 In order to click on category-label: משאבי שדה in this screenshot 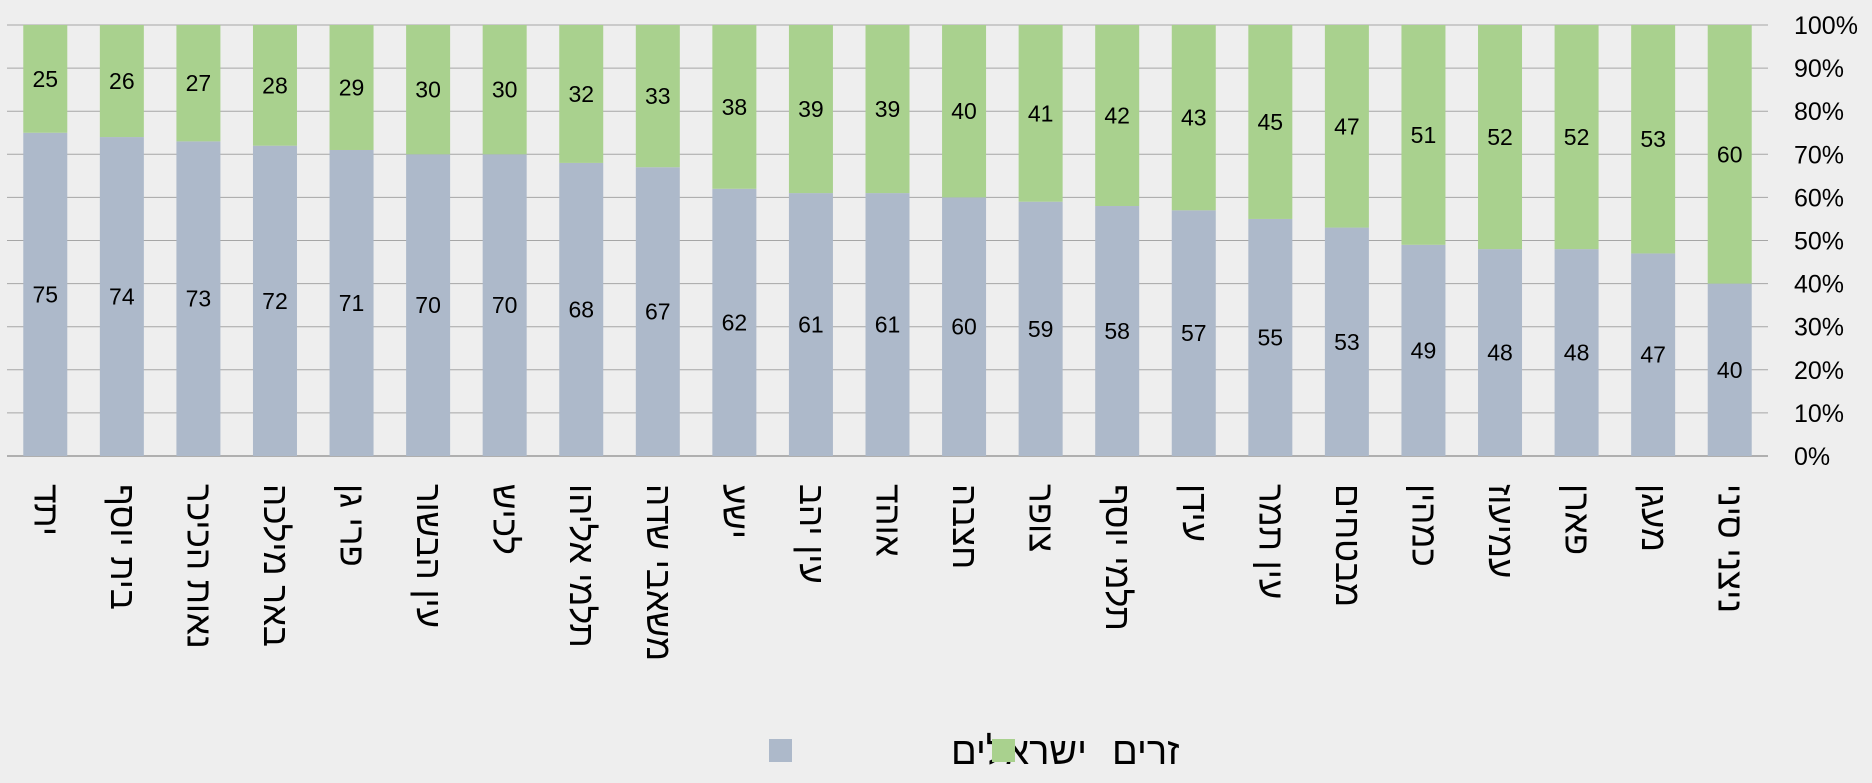, I will do `click(658, 572)`.